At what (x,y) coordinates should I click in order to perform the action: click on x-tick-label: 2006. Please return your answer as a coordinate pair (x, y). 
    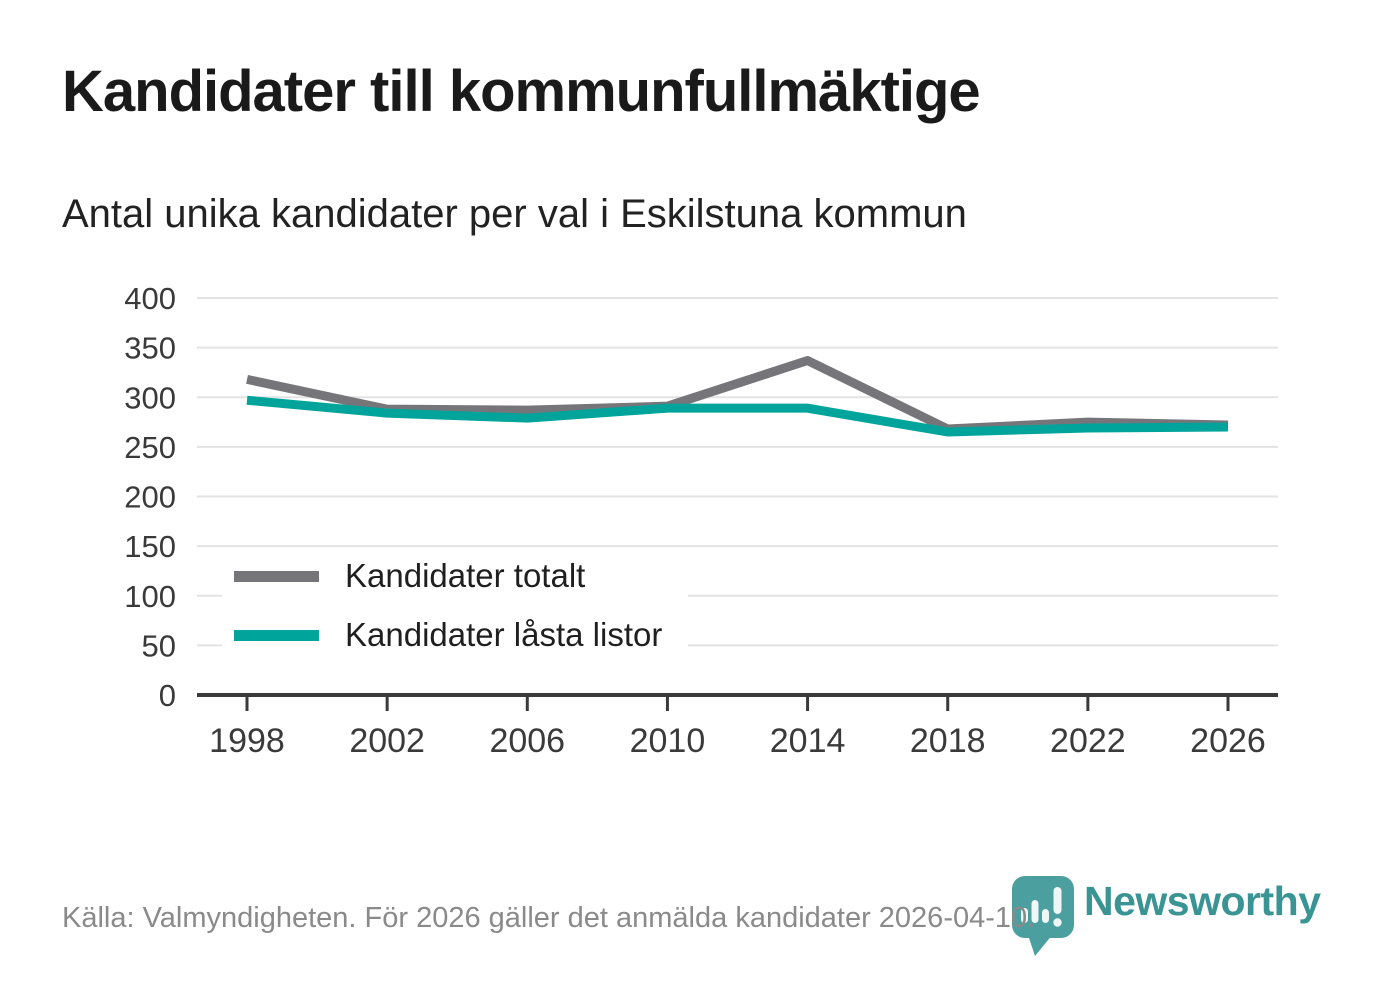
    Looking at the image, I should click on (527, 741).